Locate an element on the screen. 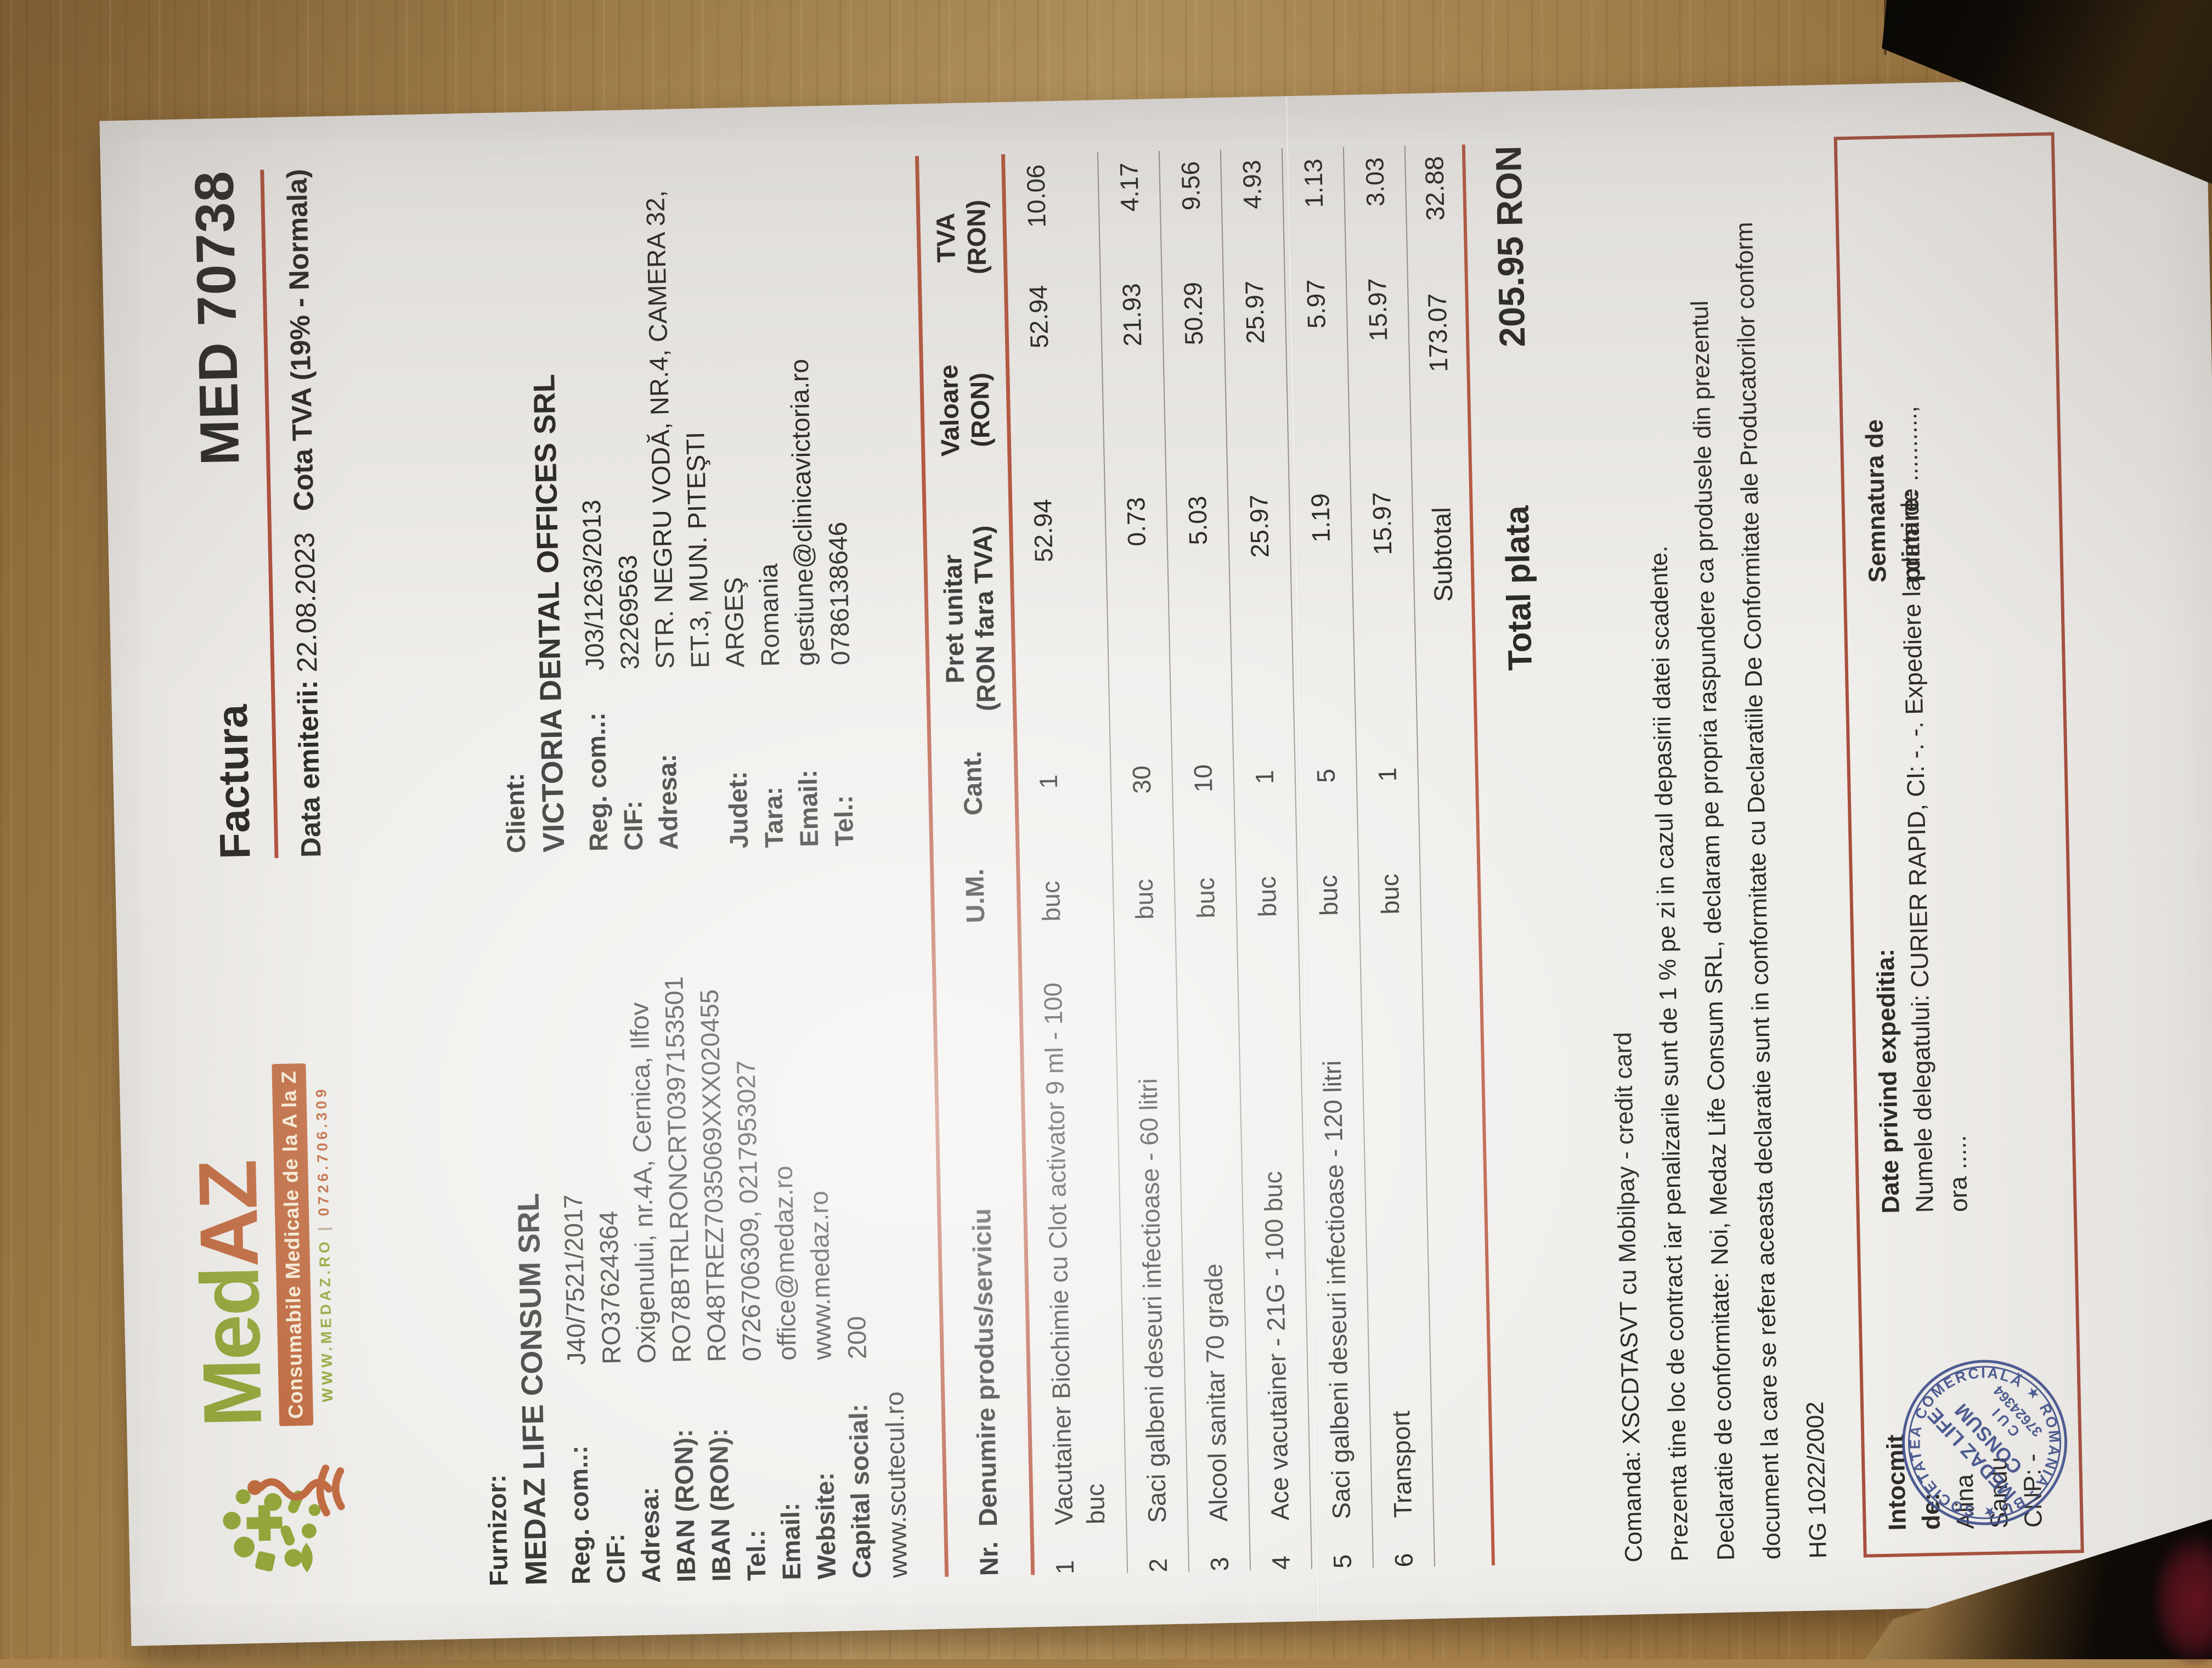 Image resolution: width=2212 pixels, height=1668 pixels. row-cant: 5 is located at coordinates (1326, 776).